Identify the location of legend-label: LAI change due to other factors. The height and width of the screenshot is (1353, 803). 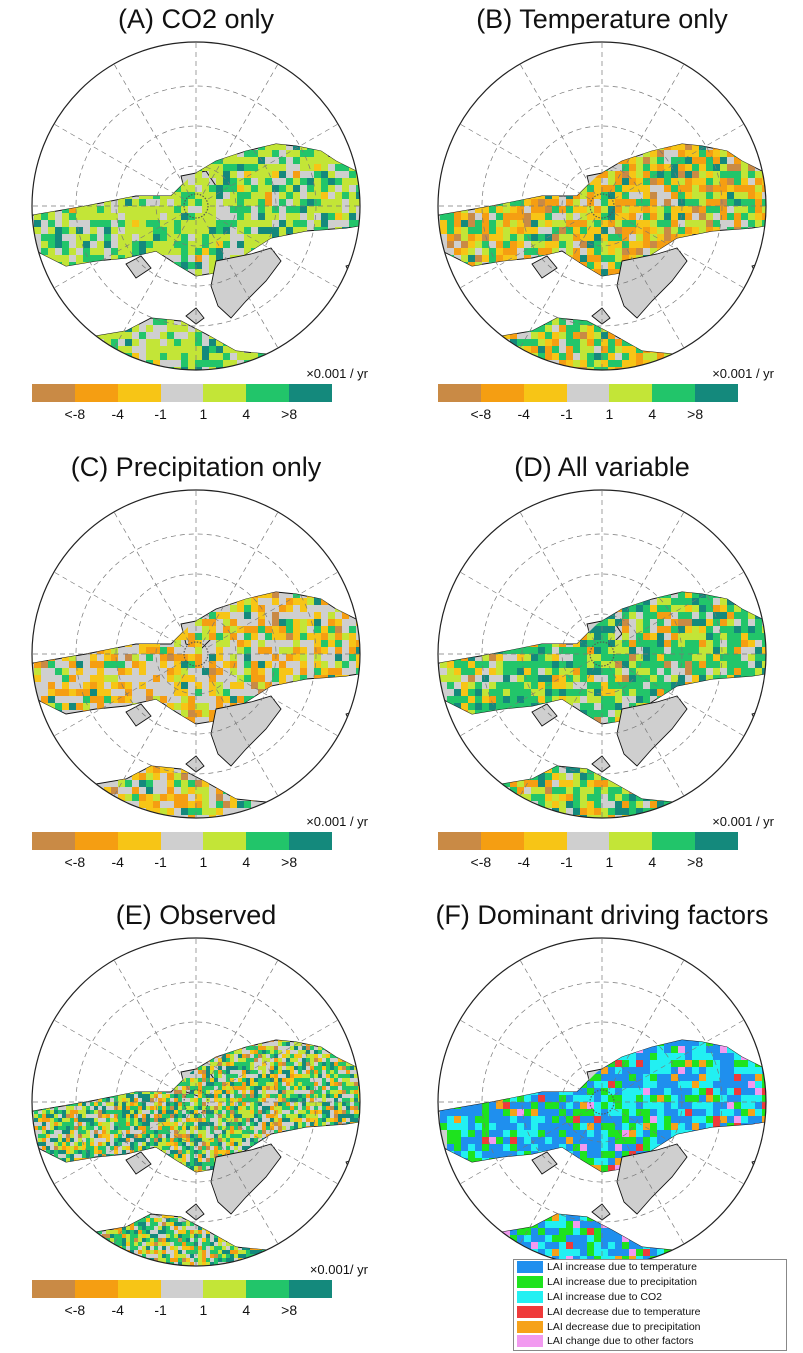
(620, 1341).